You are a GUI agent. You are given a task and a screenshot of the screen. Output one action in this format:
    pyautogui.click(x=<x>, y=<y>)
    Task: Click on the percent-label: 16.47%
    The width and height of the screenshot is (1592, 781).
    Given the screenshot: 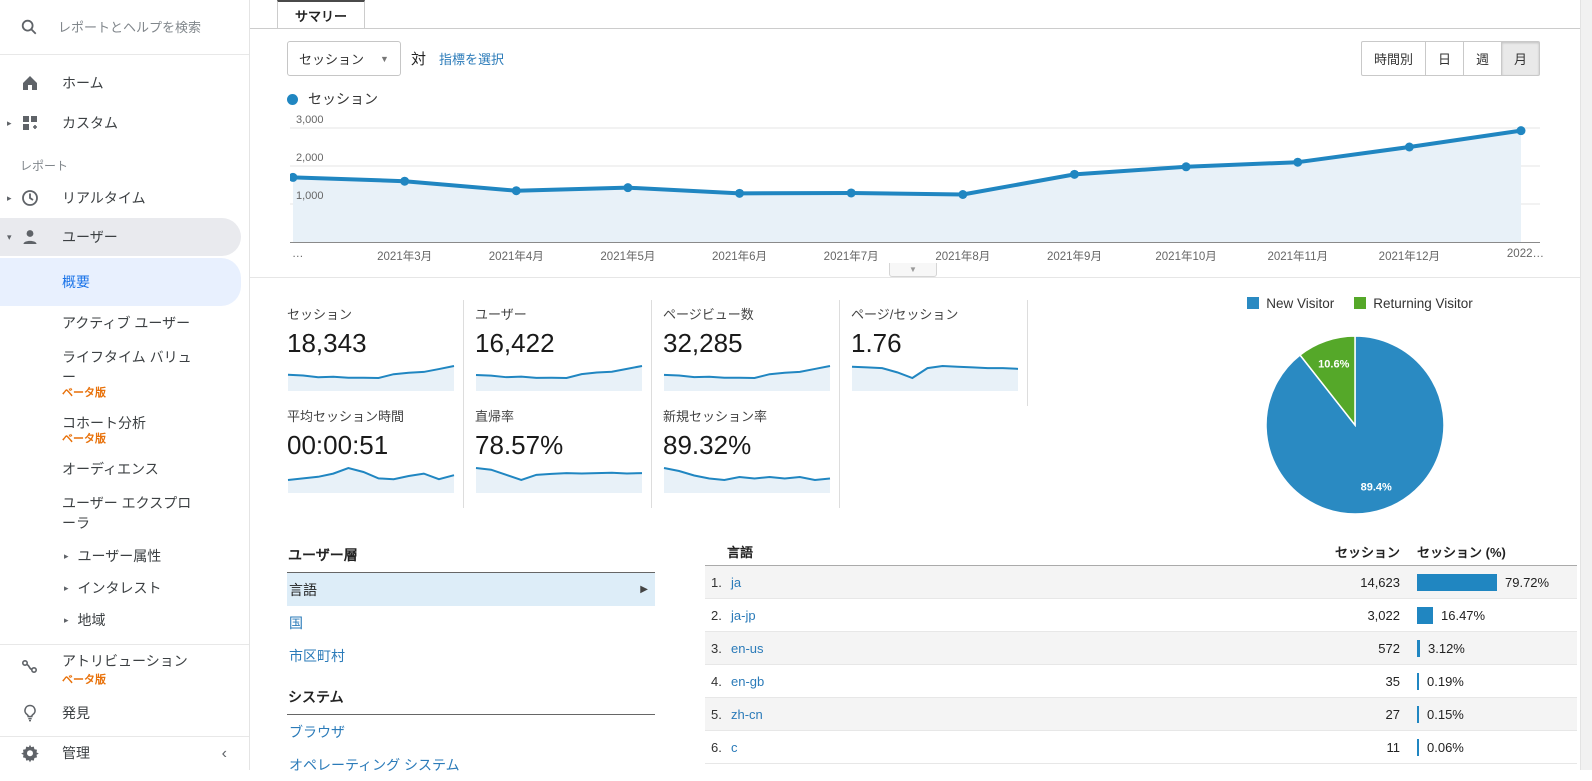 What is the action you would take?
    pyautogui.click(x=1463, y=615)
    